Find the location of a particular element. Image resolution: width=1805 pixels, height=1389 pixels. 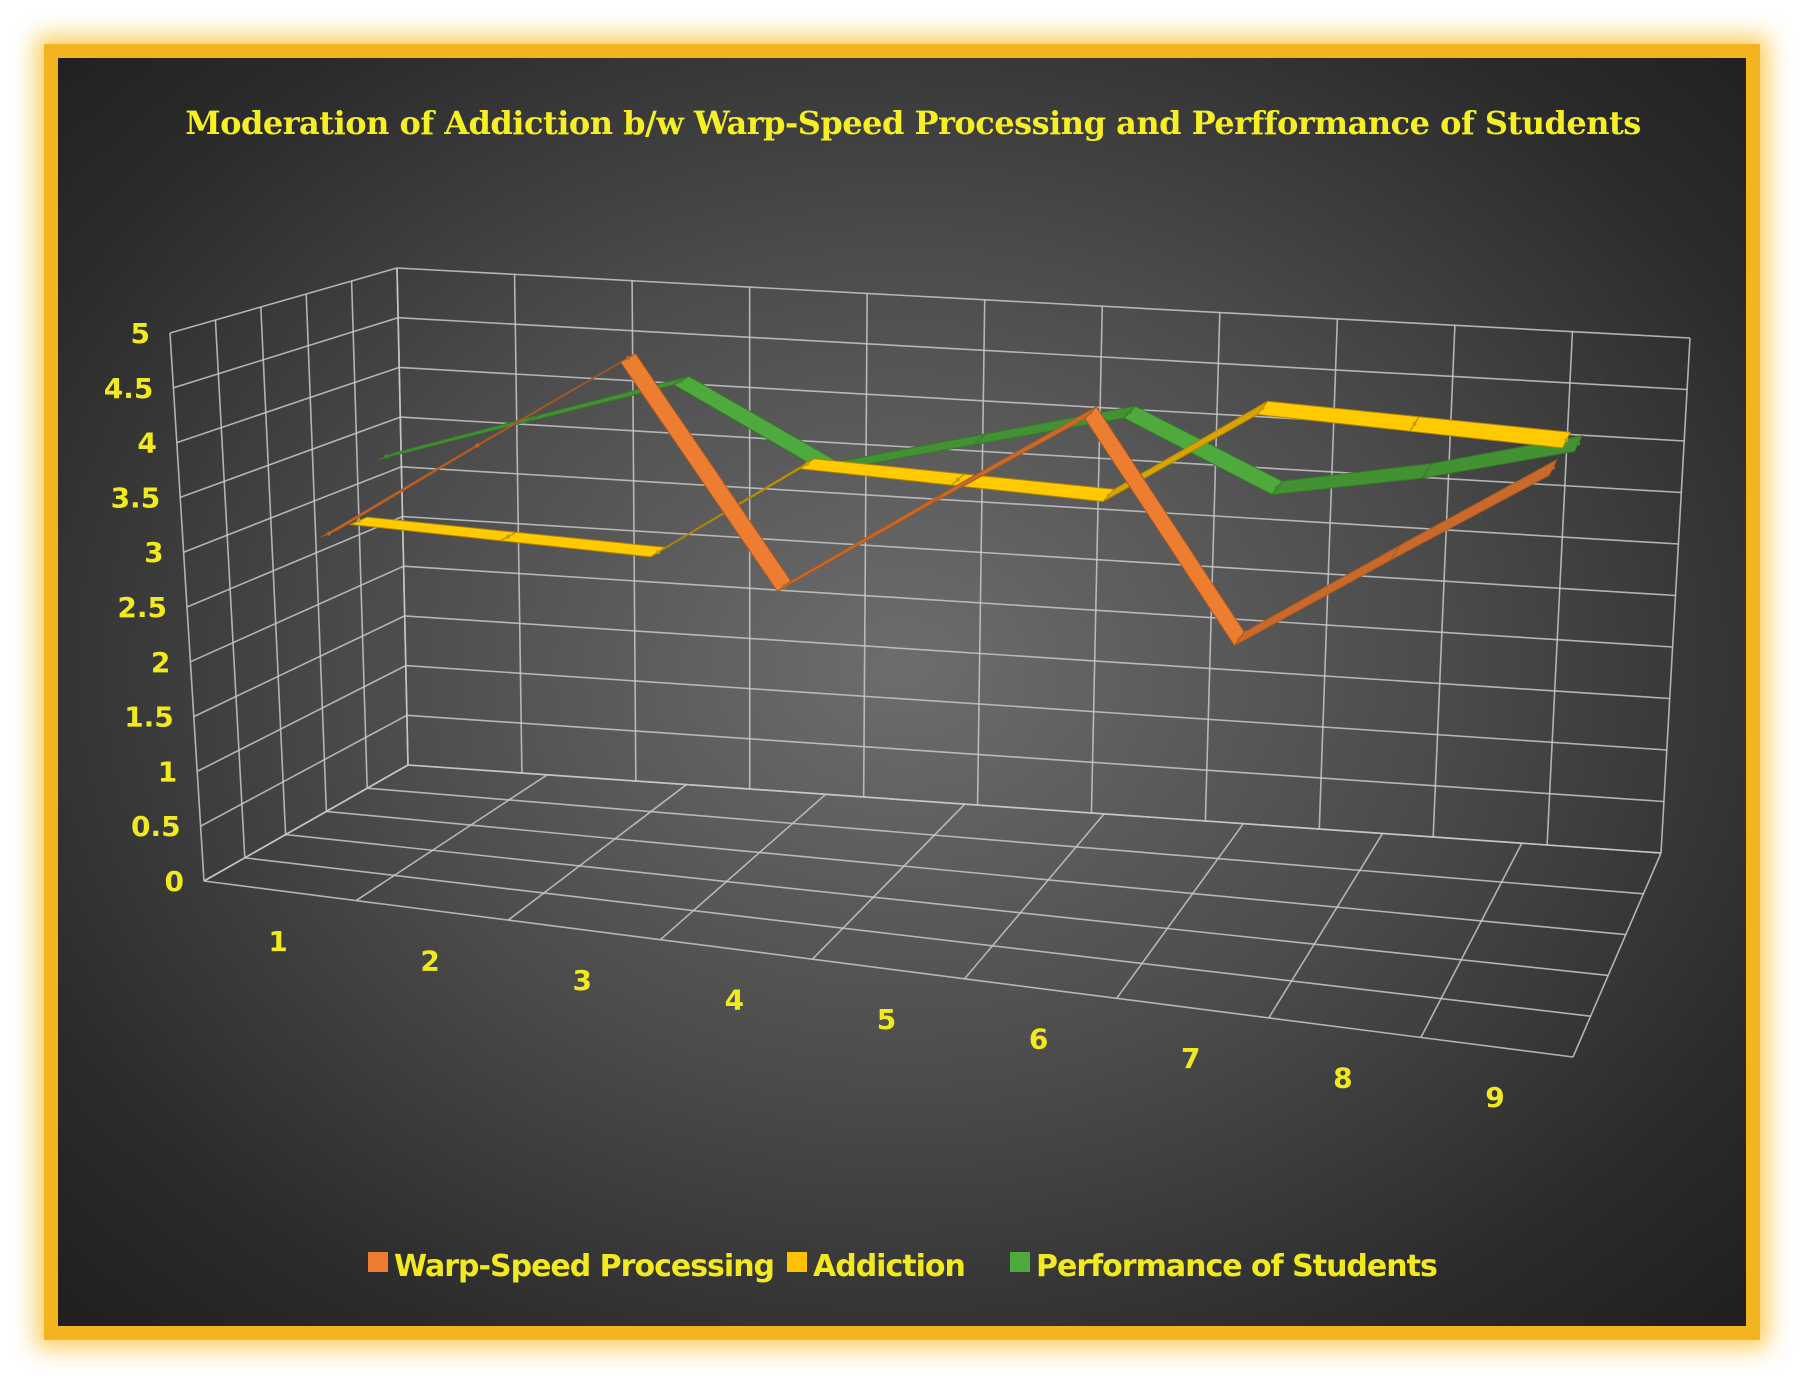

legend-label: Addiction is located at coordinates (889, 1266).